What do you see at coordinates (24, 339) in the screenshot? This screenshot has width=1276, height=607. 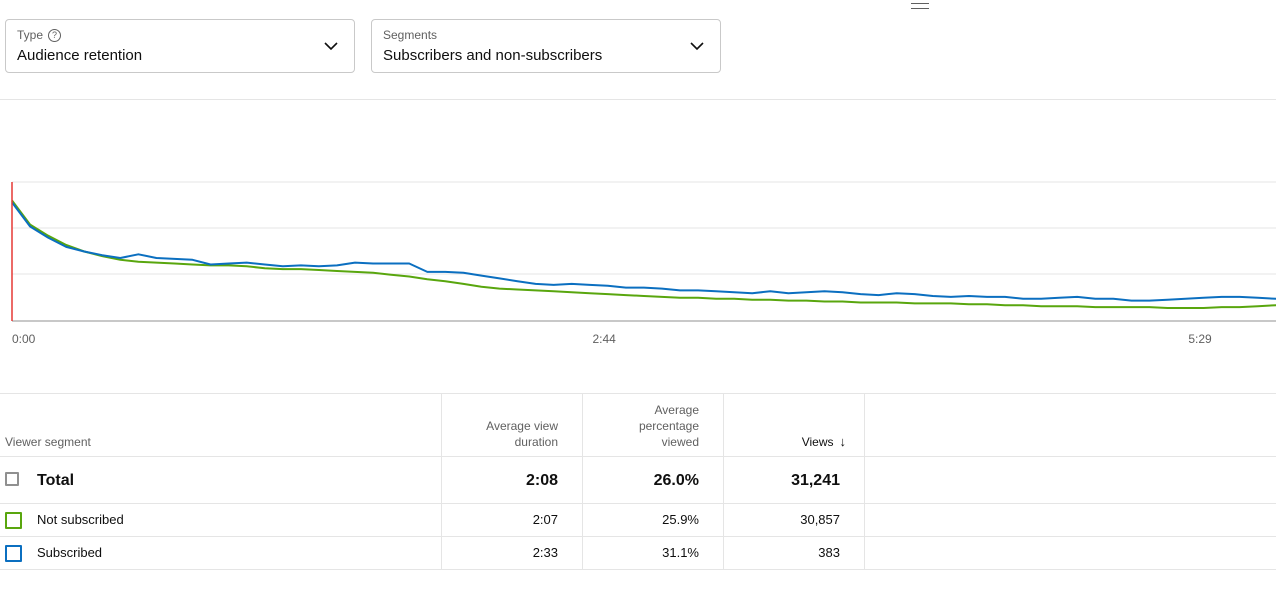 I see `x-tick-label: 0:00` at bounding box center [24, 339].